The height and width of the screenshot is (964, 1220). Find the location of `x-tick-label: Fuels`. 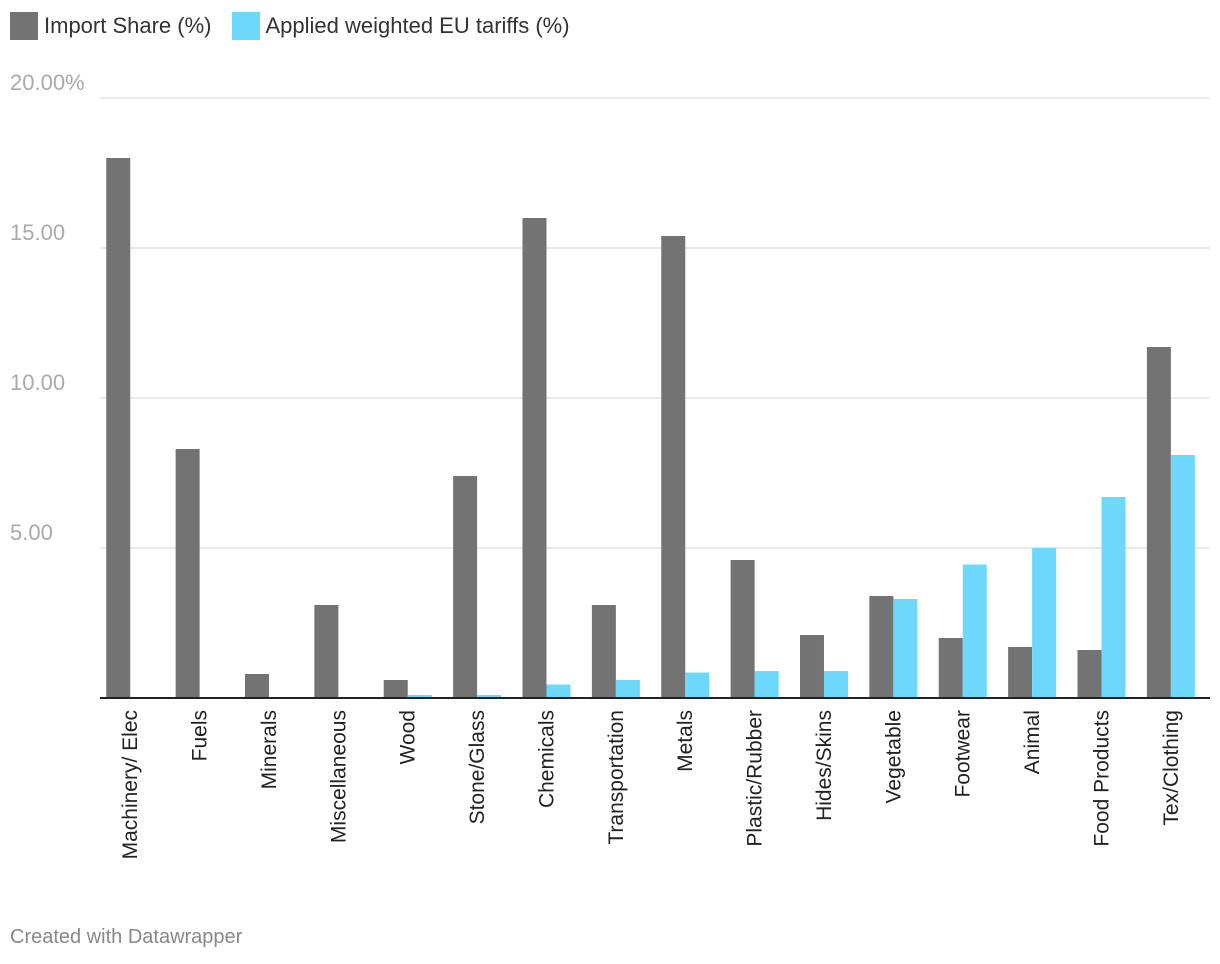

x-tick-label: Fuels is located at coordinates (200, 735).